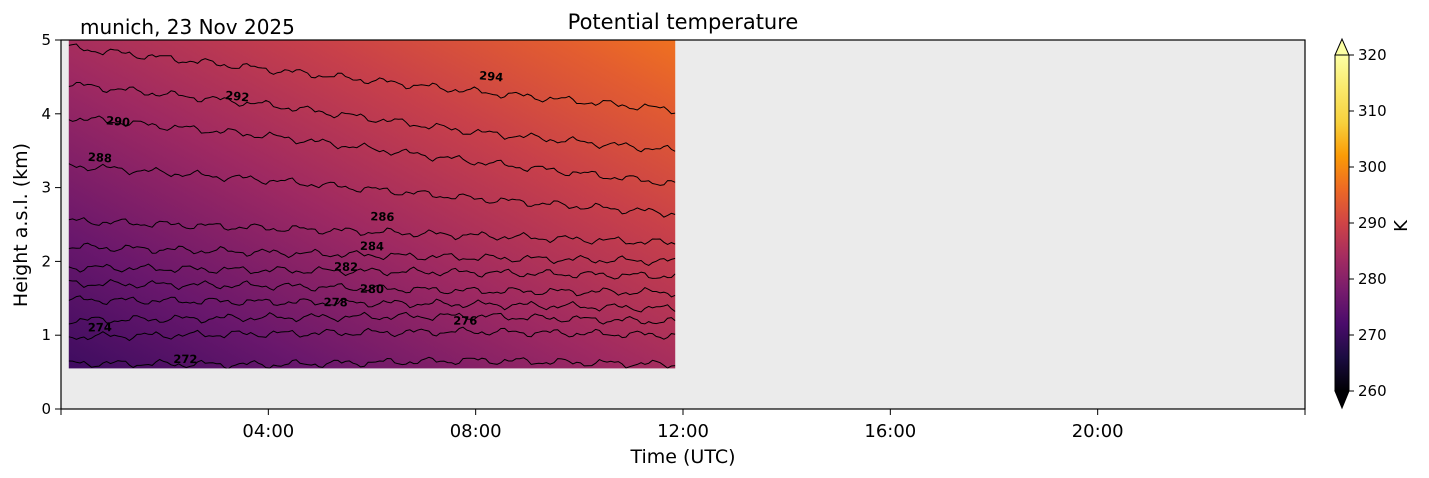  Describe the element at coordinates (51, 224) in the screenshot. I see `y-axis: 0 1 2 3 4 5` at that location.